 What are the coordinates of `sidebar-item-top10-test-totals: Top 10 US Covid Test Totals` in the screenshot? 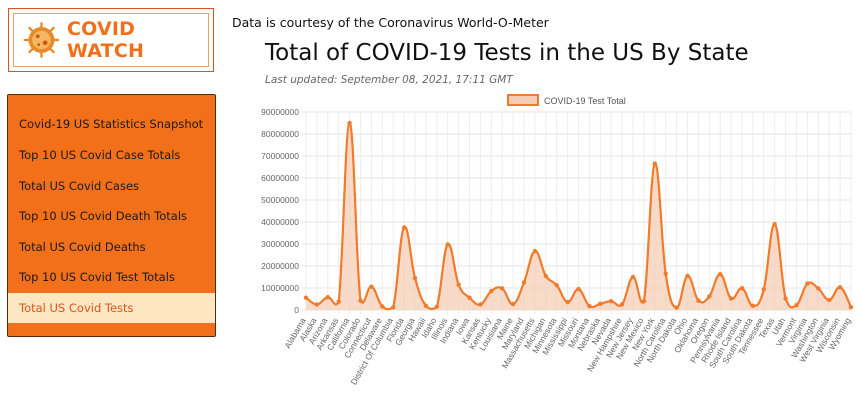 It's located at (111, 277).